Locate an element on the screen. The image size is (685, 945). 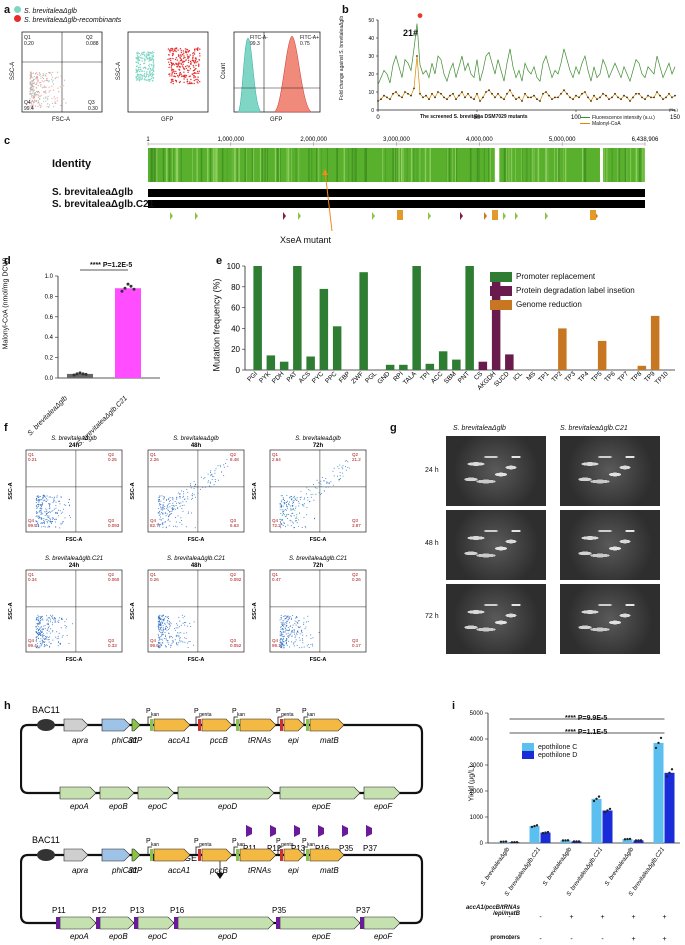
gene-epob is located at coordinates (117, 923).